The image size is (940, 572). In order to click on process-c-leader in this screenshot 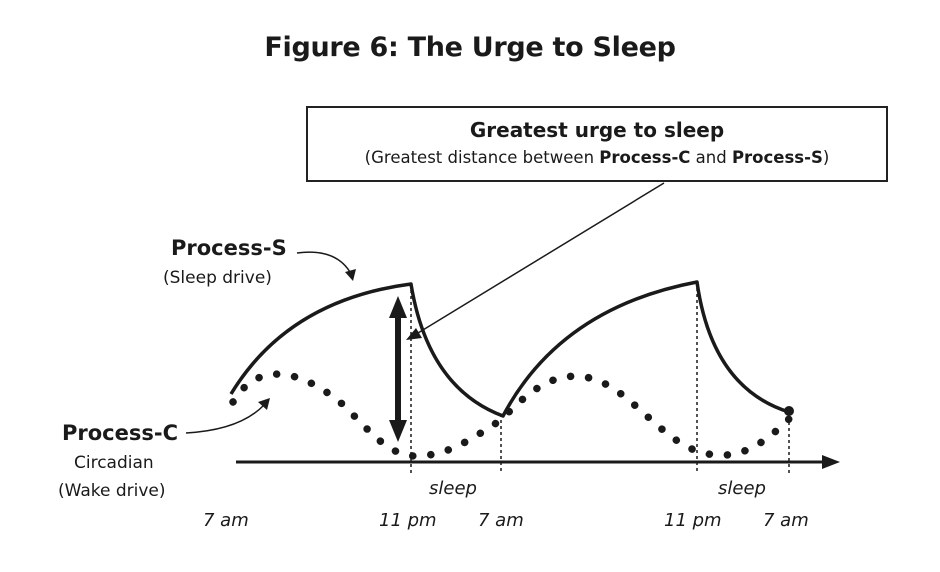, I will do `click(225, 419)`.